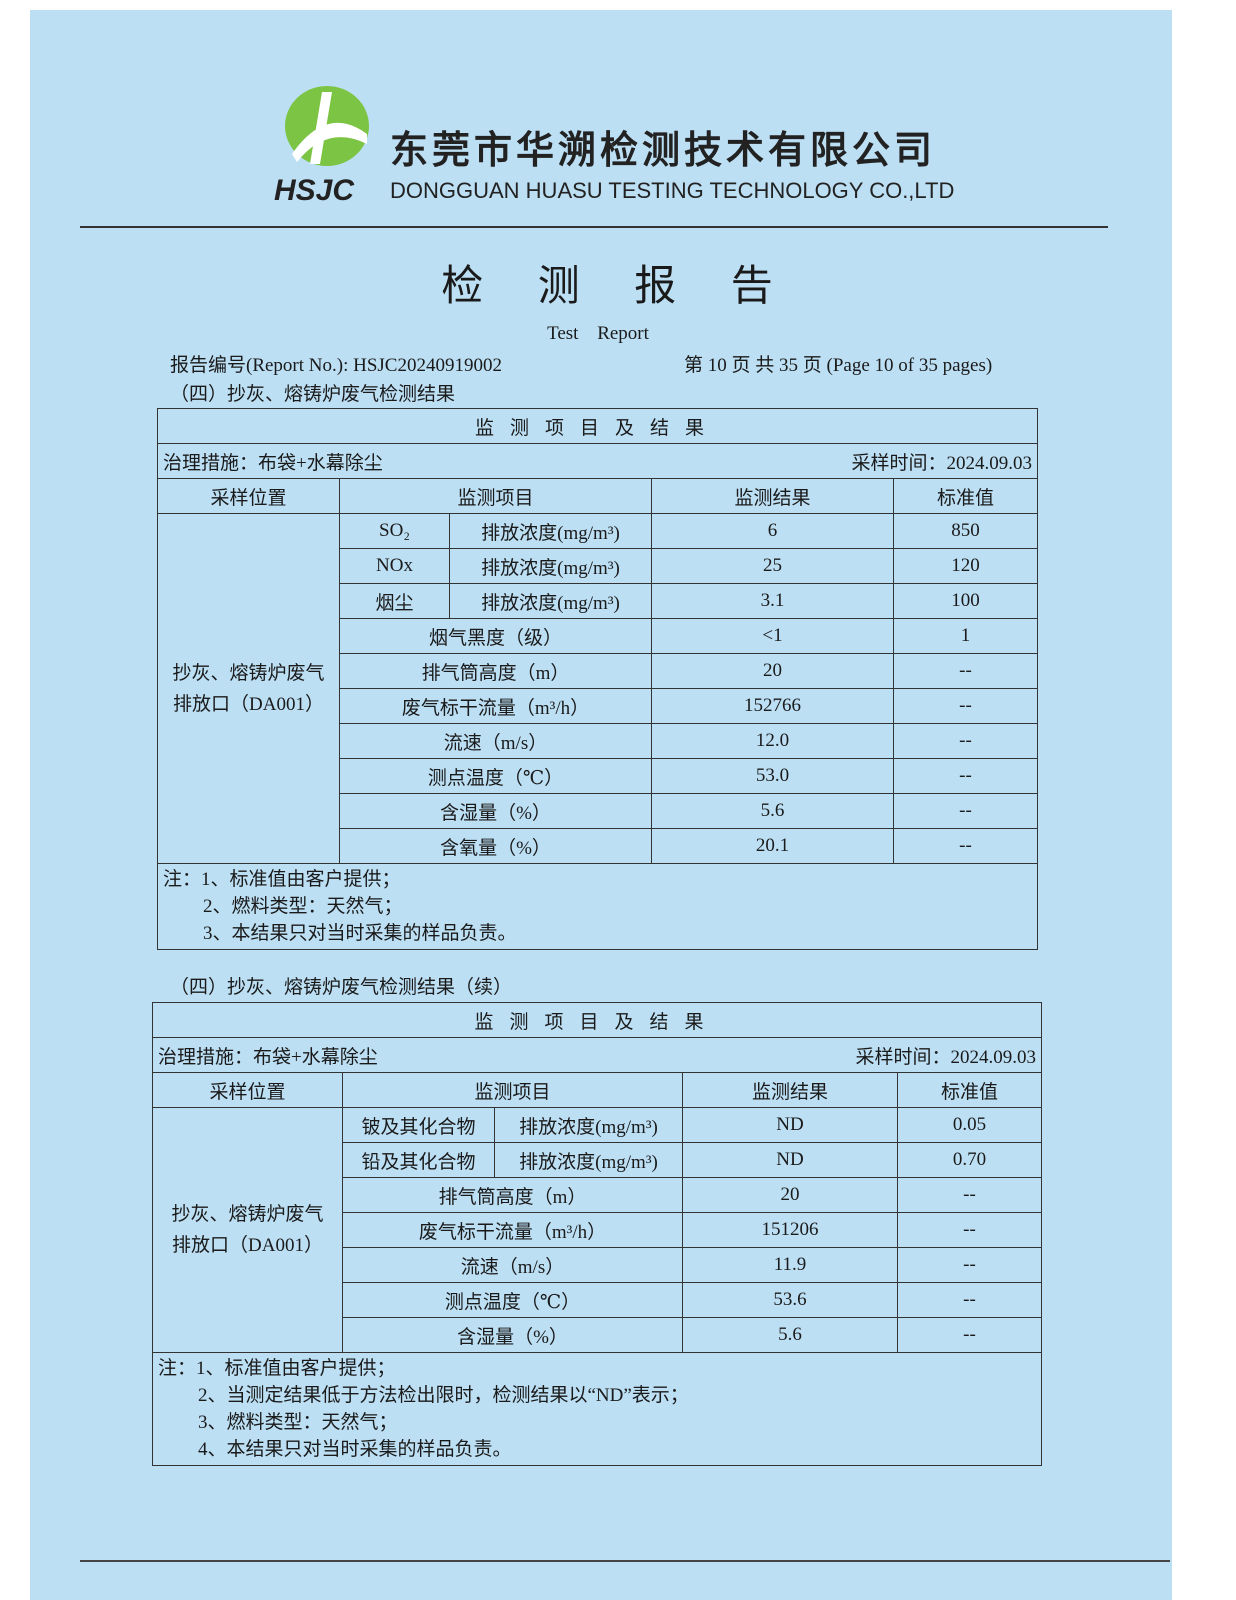 Image resolution: width=1236 pixels, height=1600 pixels. I want to click on standard-value: 100, so click(965, 601).